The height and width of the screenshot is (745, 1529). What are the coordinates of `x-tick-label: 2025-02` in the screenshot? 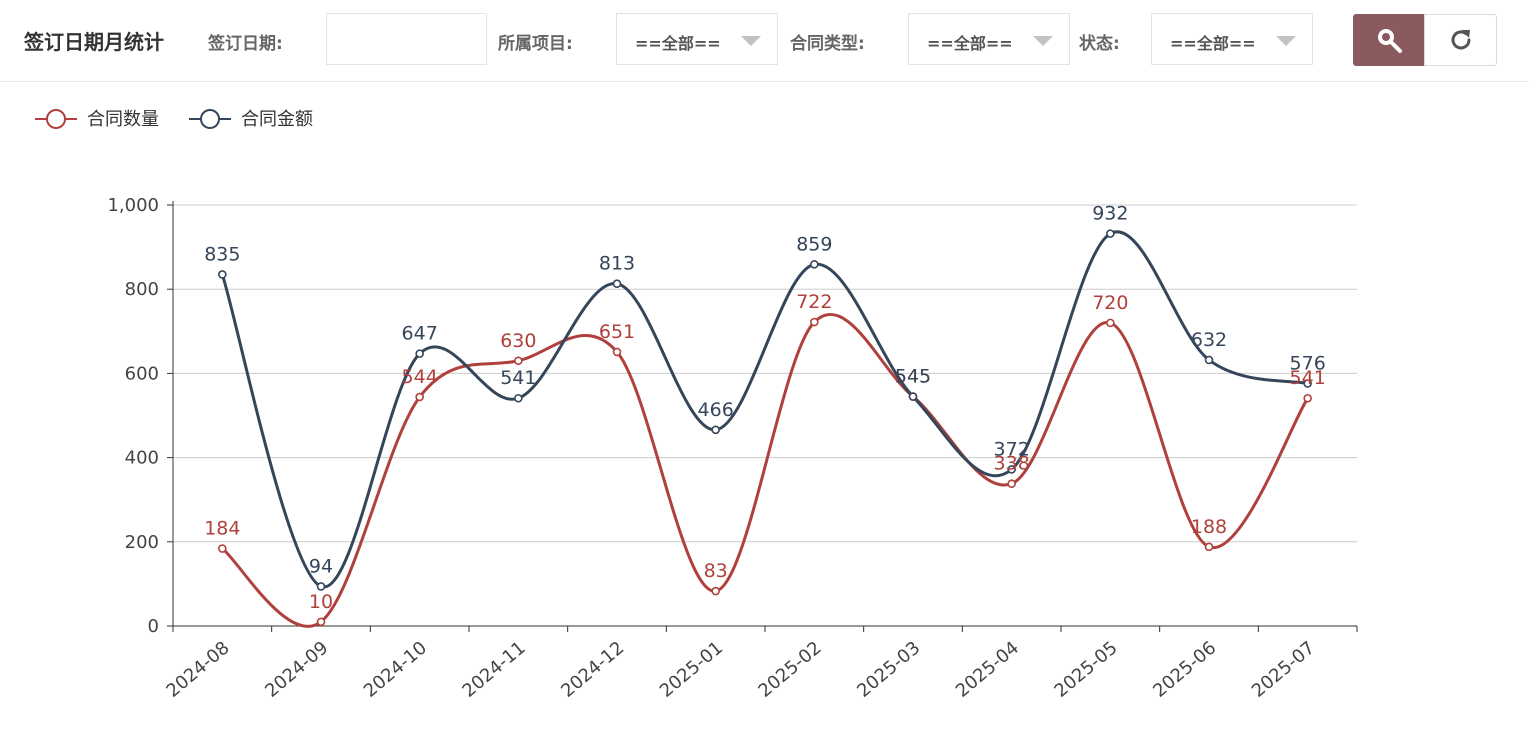 It's located at (790, 669).